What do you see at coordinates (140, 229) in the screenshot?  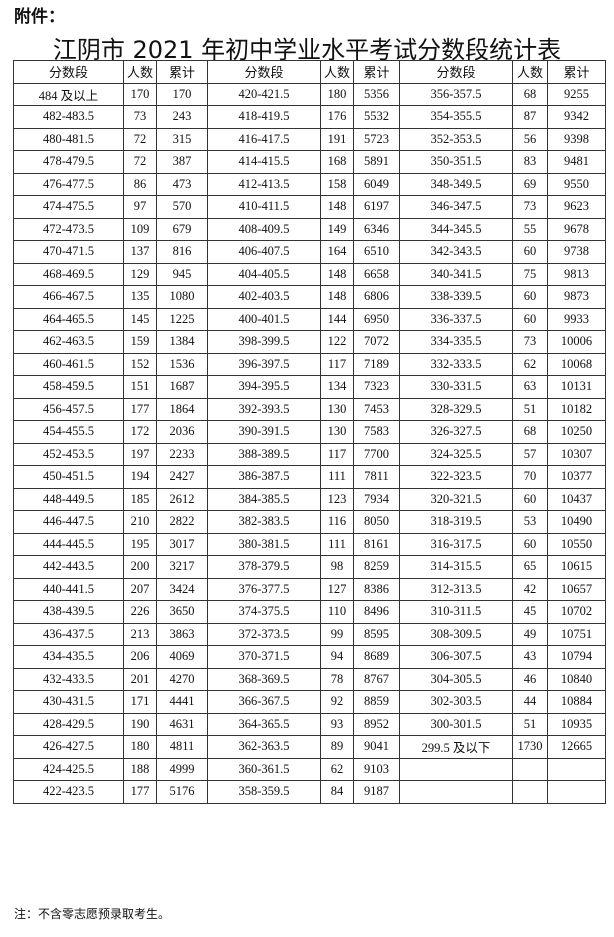 I see `table-cell: 109` at bounding box center [140, 229].